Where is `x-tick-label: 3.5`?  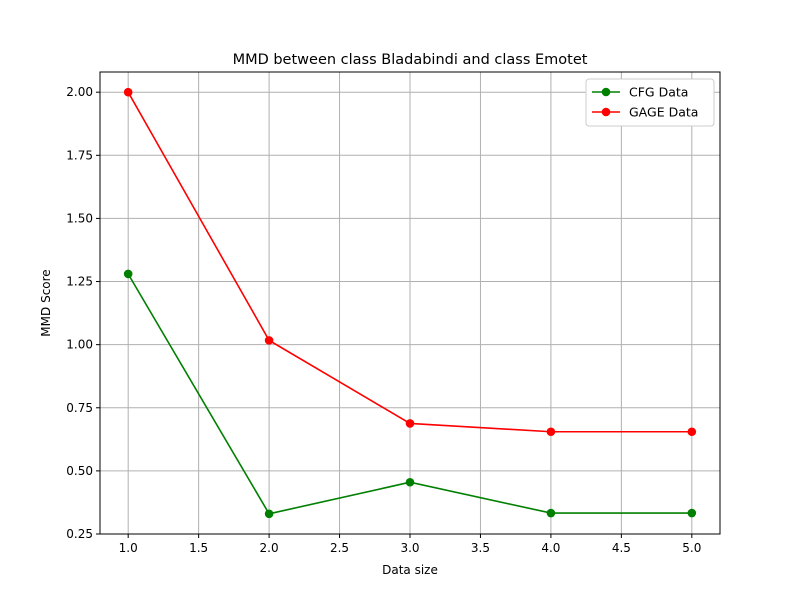
x-tick-label: 3.5 is located at coordinates (480, 548).